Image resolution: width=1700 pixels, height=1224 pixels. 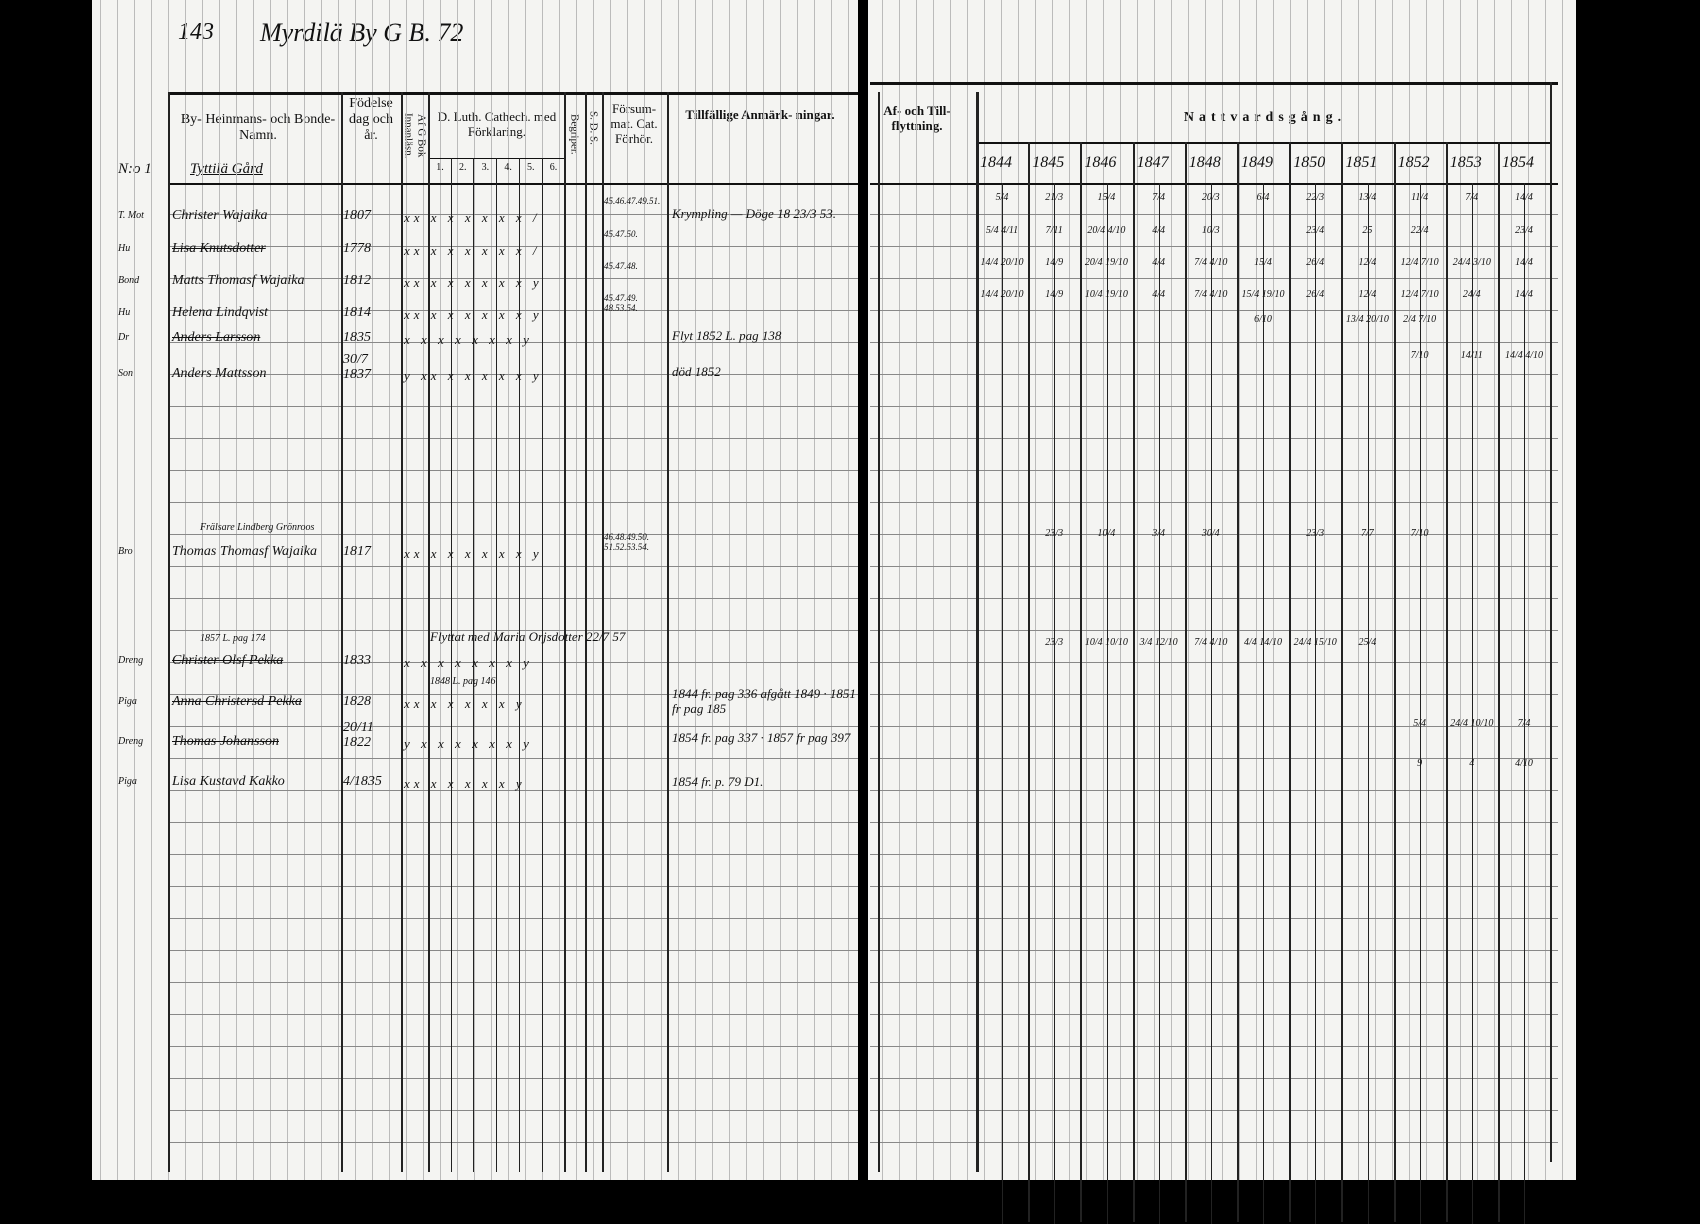 What do you see at coordinates (1315, 533) in the screenshot?
I see `communion-date: 23/3` at bounding box center [1315, 533].